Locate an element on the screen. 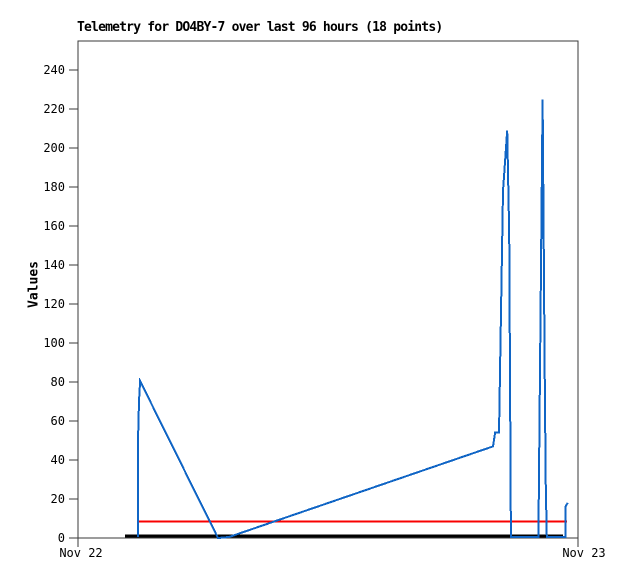  y-axis-tick-label: 200 is located at coordinates (54, 148).